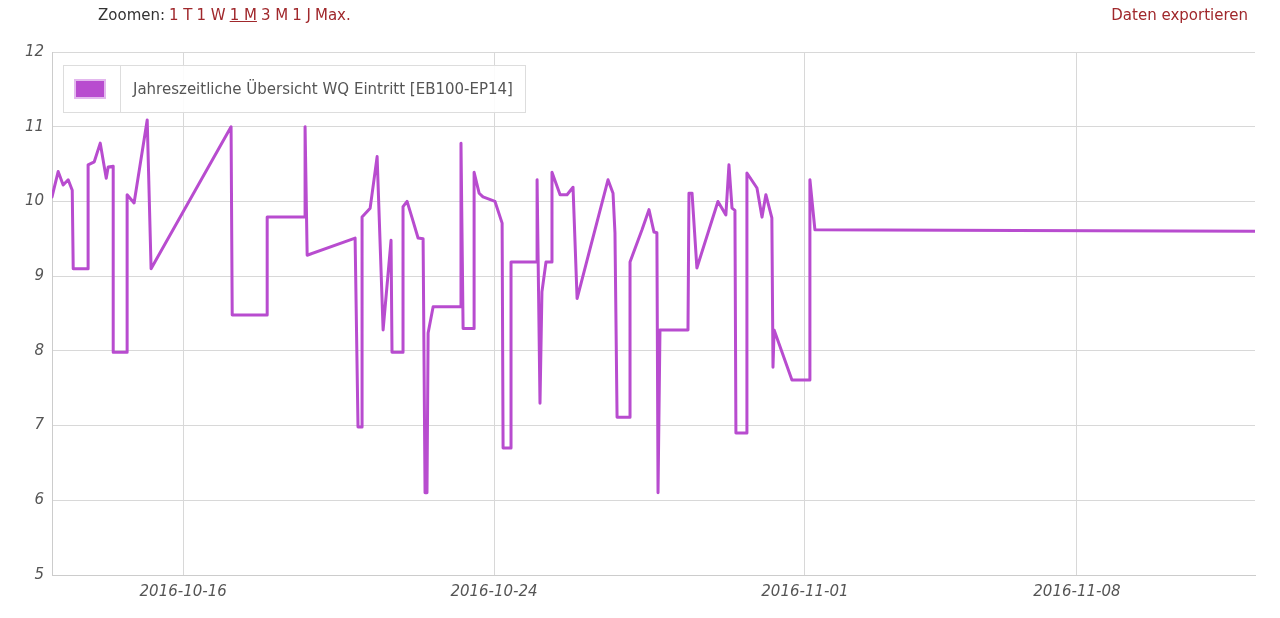  I want to click on legend-label: Jahreszeitliche Übersicht WQ Eintritt [EB100-EP14], so click(323, 89).